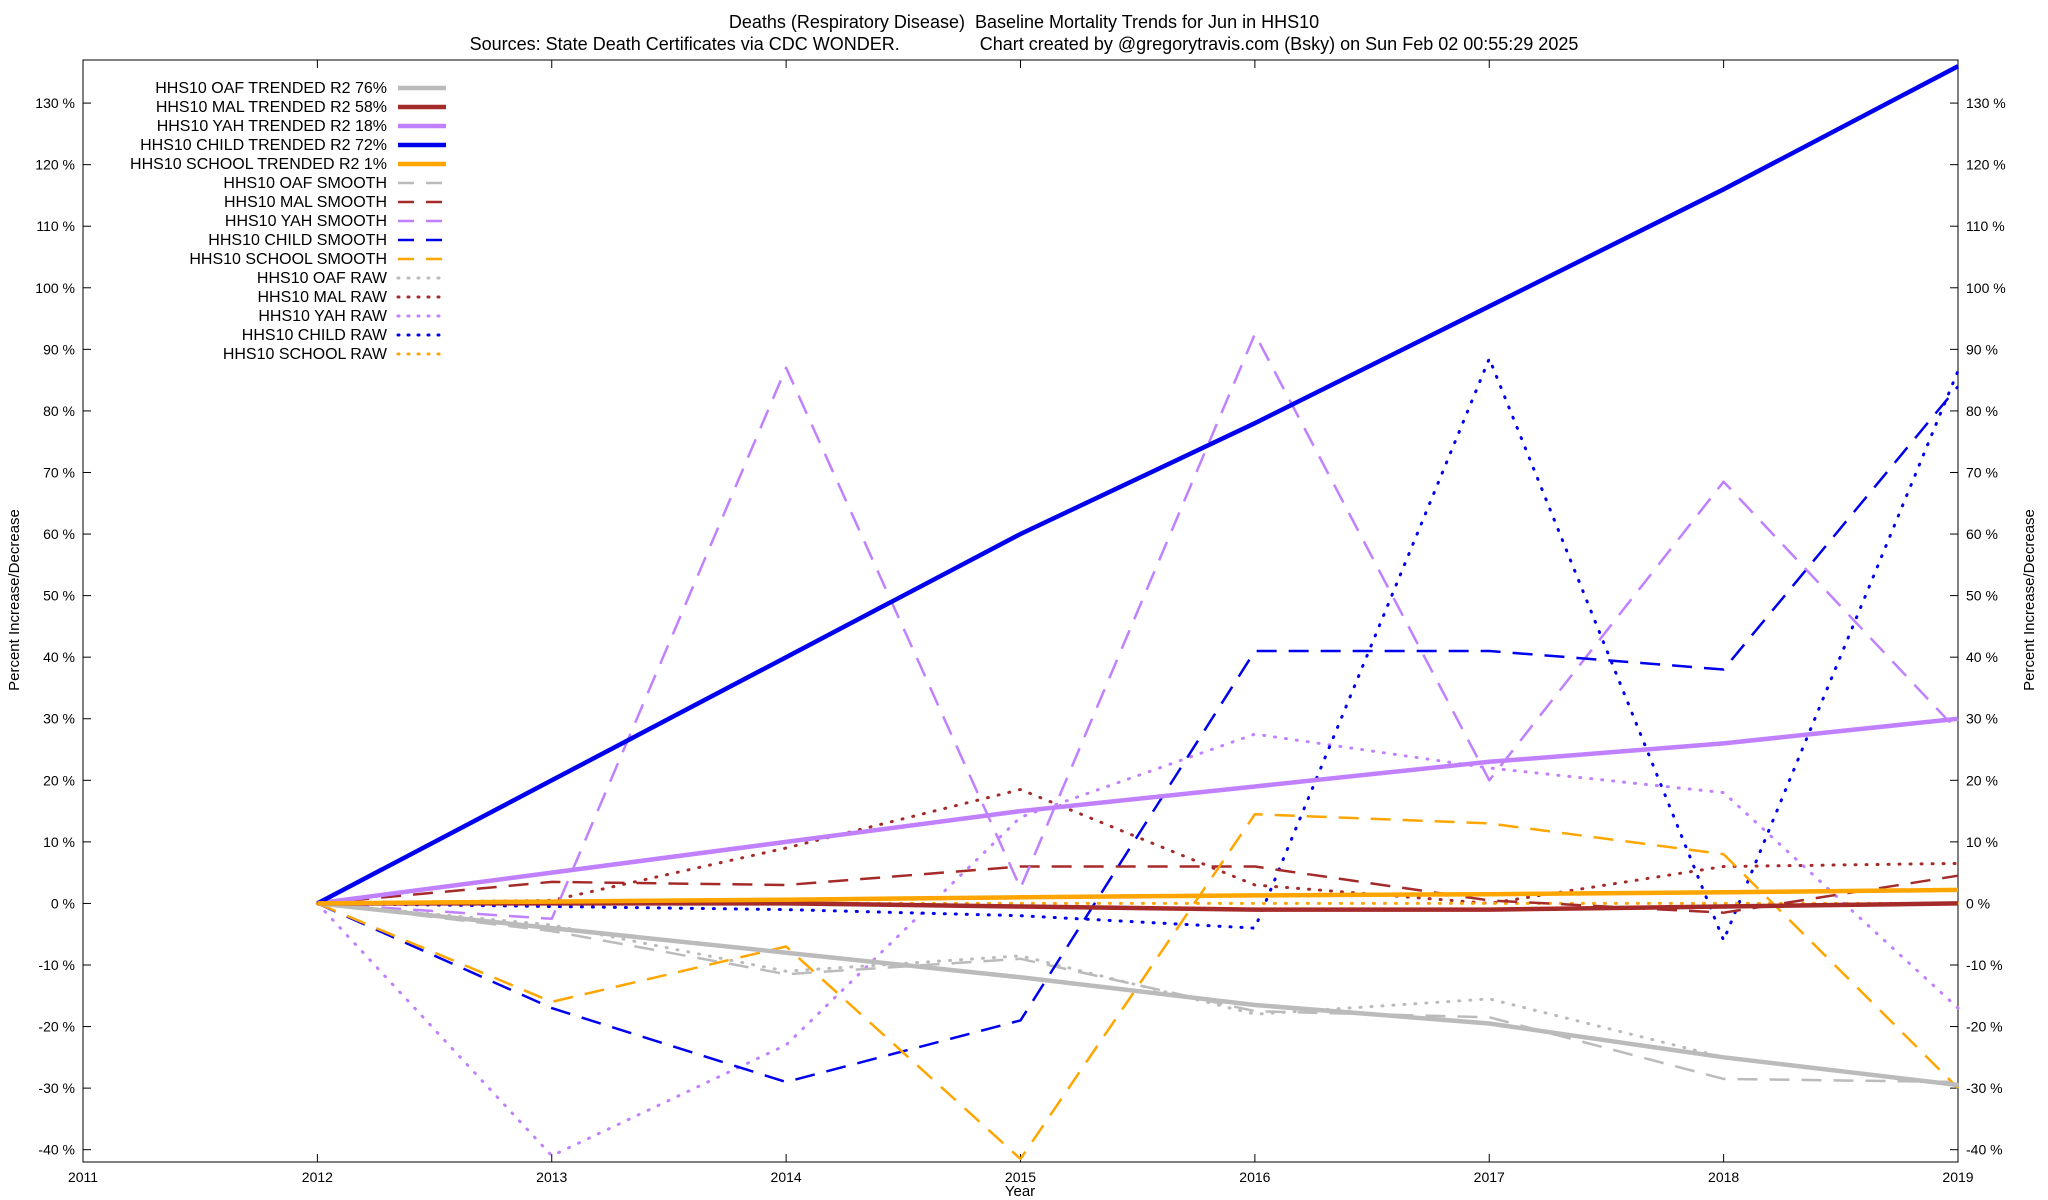 The height and width of the screenshot is (1200, 2048). I want to click on y2-tick-label: 20 %, so click(1982, 780).